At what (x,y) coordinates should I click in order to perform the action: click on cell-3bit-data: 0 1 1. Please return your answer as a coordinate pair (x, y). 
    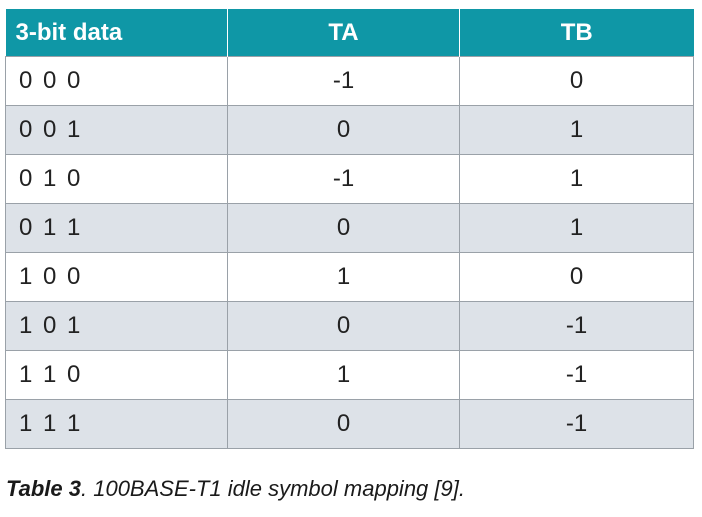
    Looking at the image, I should click on (116, 228).